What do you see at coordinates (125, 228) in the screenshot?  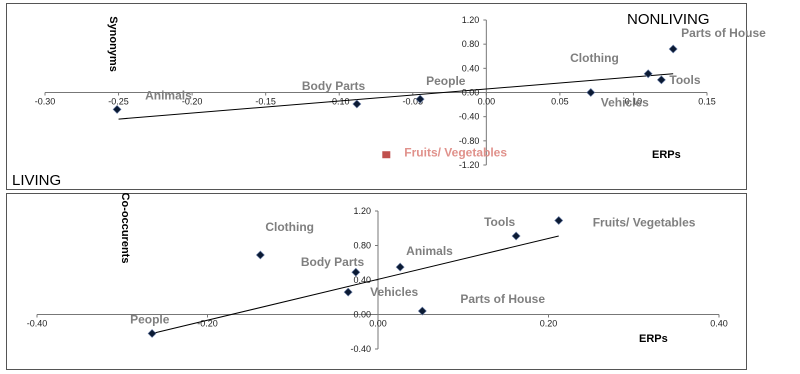 I see `y-axis-label: Co-occurents` at bounding box center [125, 228].